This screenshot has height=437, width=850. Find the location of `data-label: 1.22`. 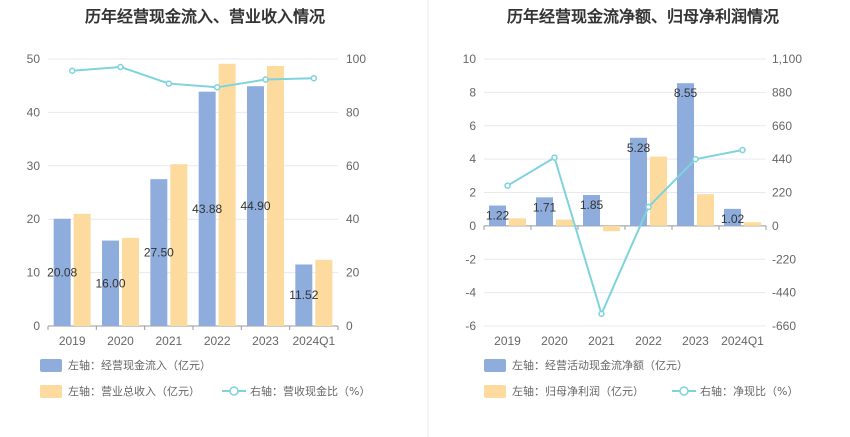

data-label: 1.22 is located at coordinates (498, 216).